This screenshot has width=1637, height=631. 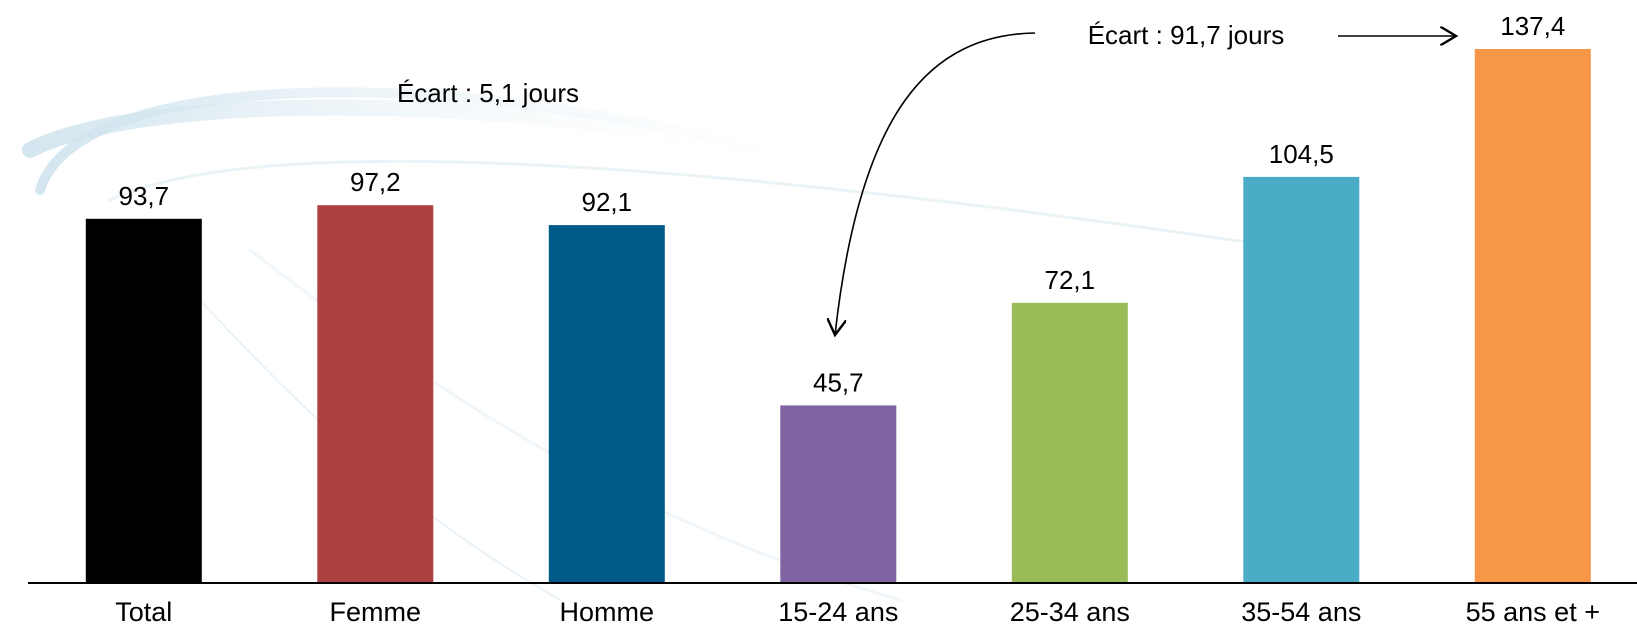 What do you see at coordinates (606, 202) in the screenshot?
I see `value-label-3: 92,1` at bounding box center [606, 202].